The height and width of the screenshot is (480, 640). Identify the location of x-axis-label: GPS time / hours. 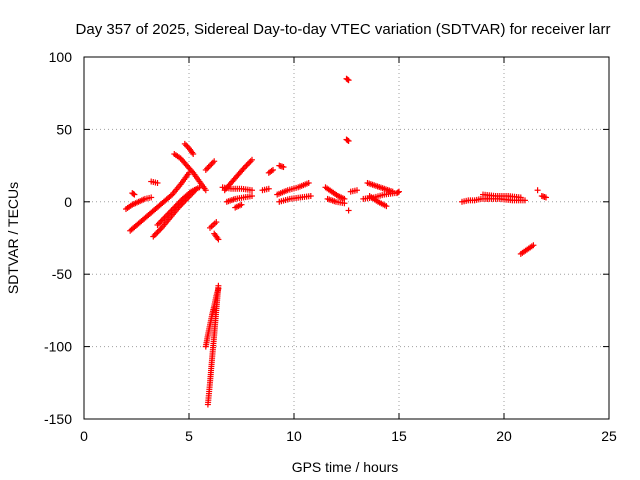
(345, 467).